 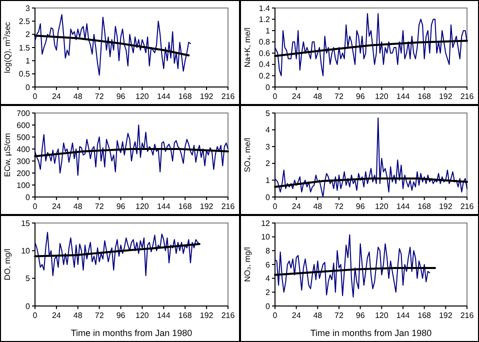 I want to click on y-tick-label: 0.2, so click(x=264, y=76).